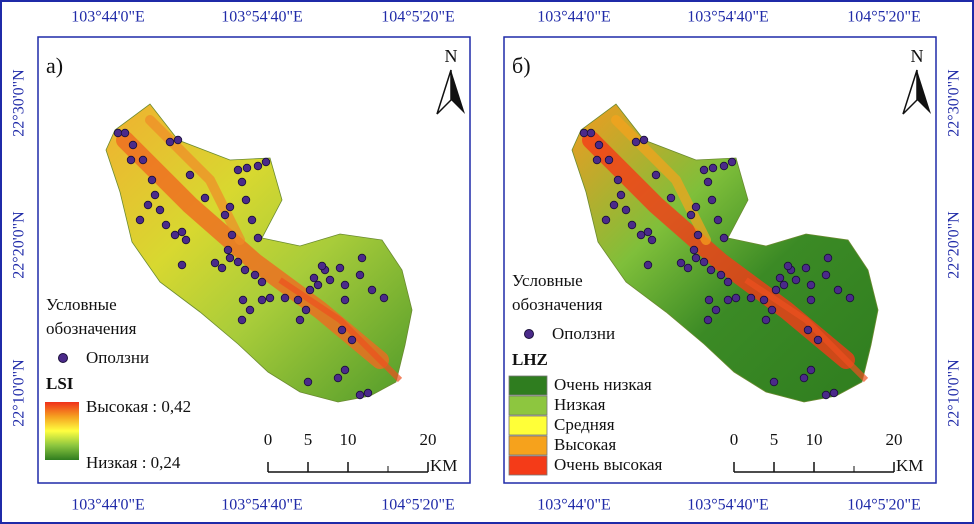 The height and width of the screenshot is (524, 974). I want to click on legend-point-symbol, so click(63, 358).